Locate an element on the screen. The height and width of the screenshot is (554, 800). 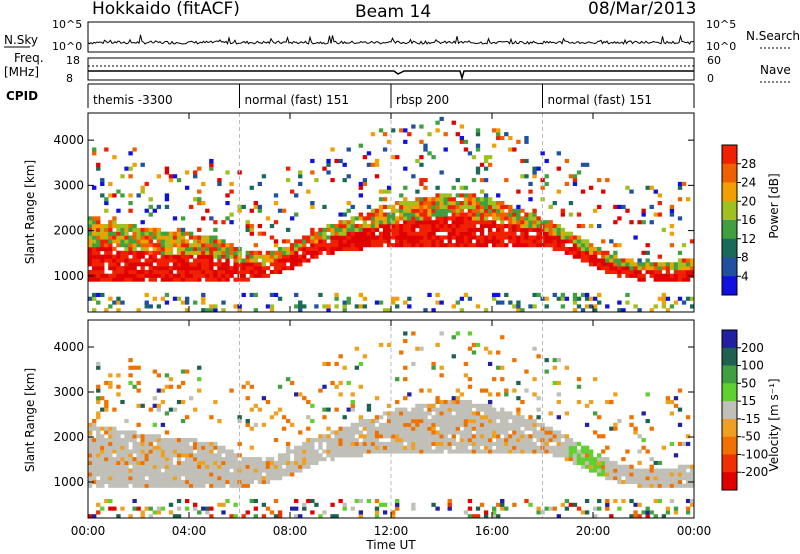
velocity-ylabel: Slant Range [km] is located at coordinates (30, 420).